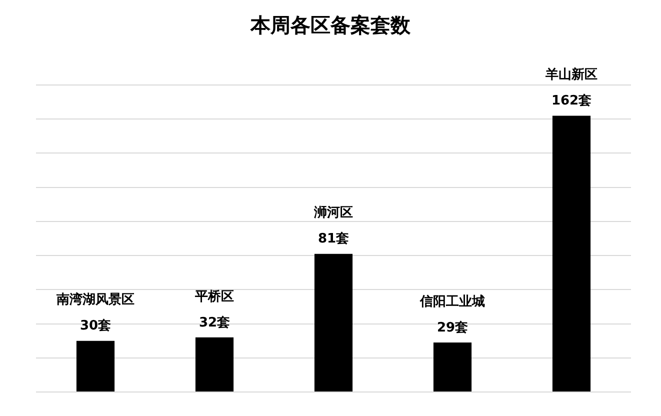 This screenshot has width=661, height=416. I want to click on x-tick-label: 浉河区, so click(333, 213).